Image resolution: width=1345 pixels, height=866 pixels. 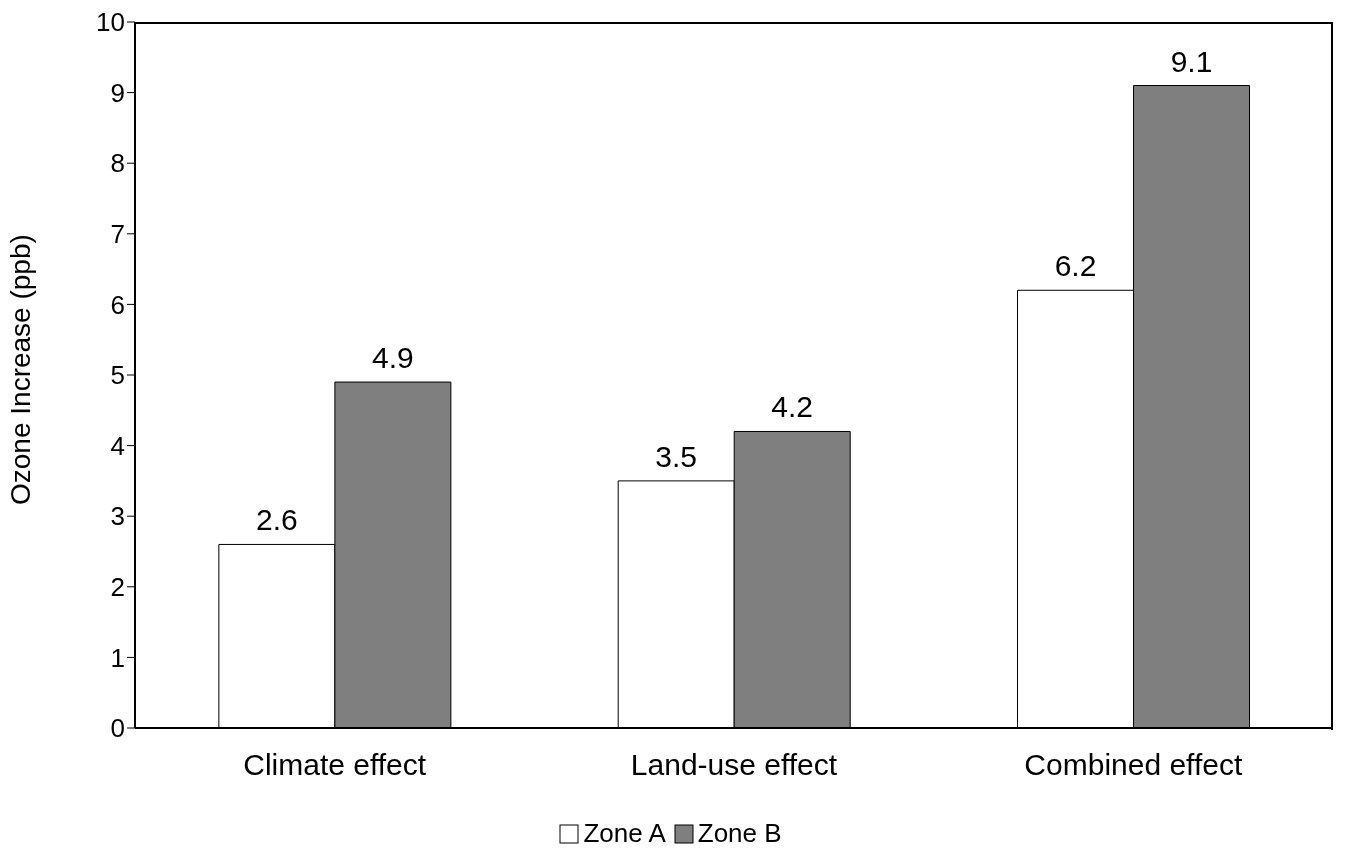 What do you see at coordinates (1075, 266) in the screenshot?
I see `data-label: 6.2` at bounding box center [1075, 266].